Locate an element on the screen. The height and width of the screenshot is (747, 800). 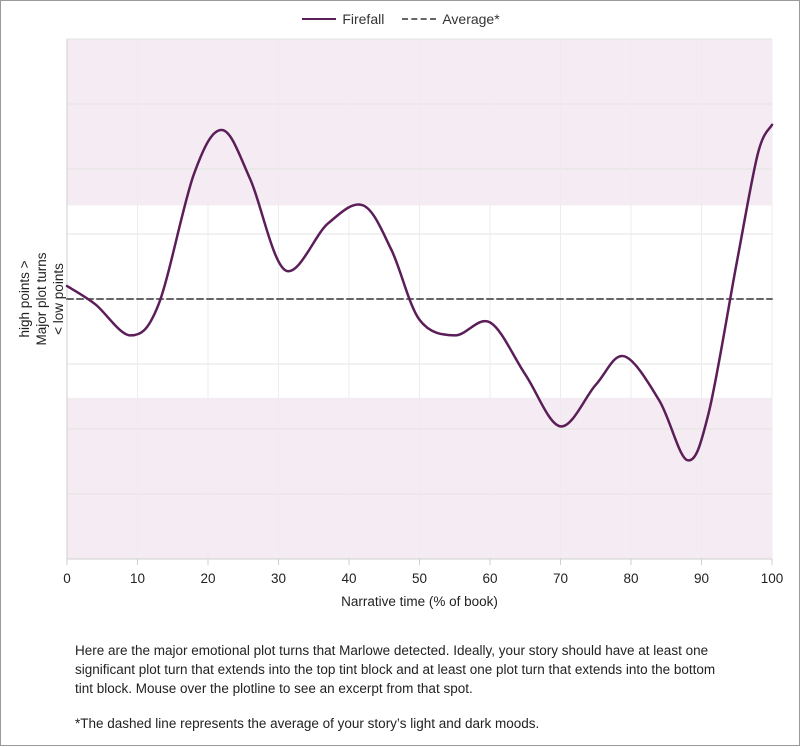
x-tick-label: 100 is located at coordinates (772, 578).